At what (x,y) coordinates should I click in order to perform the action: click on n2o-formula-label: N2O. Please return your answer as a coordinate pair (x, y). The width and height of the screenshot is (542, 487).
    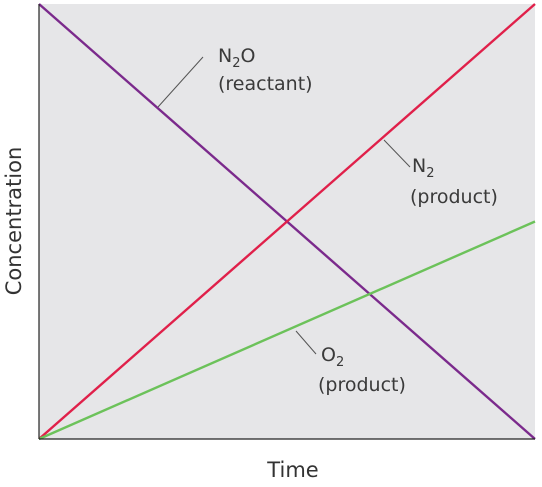
    Looking at the image, I should click on (236, 58).